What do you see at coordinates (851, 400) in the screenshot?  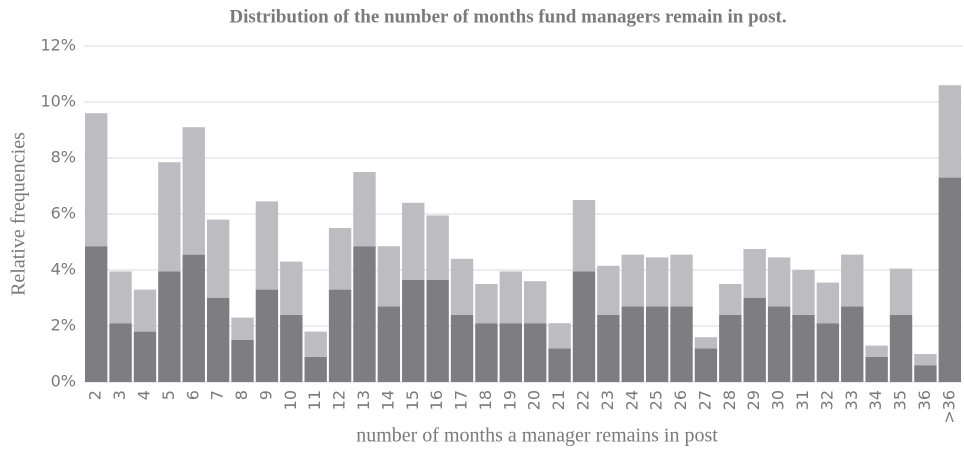 I see `x-tick-label: 33` at bounding box center [851, 400].